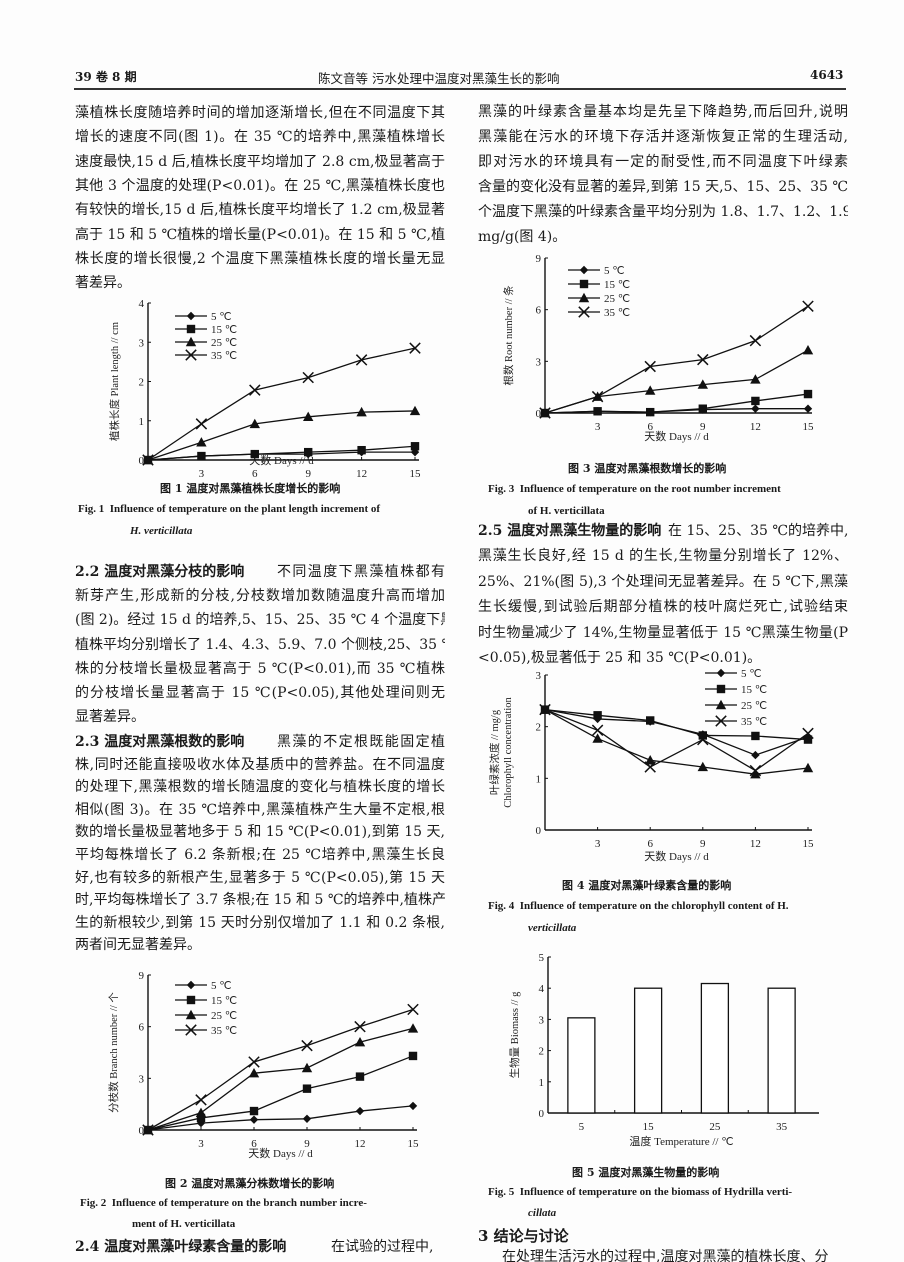  Describe the element at coordinates (584, 284) in the screenshot. I see `legend-marker-square` at that location.